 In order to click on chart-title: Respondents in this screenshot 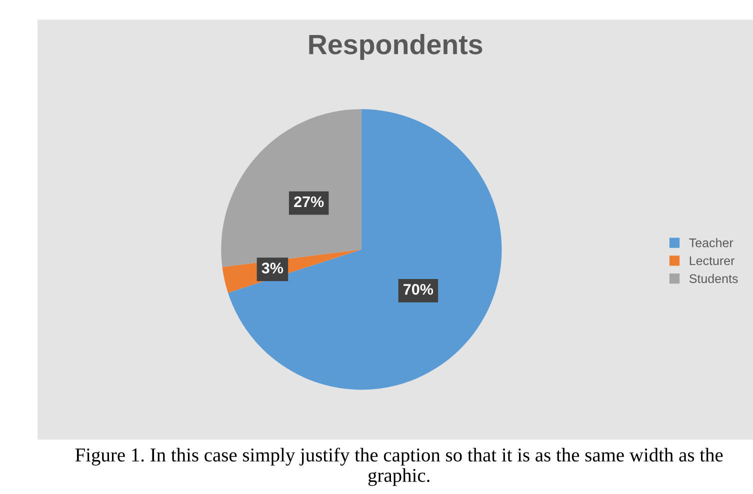, I will do `click(395, 47)`.